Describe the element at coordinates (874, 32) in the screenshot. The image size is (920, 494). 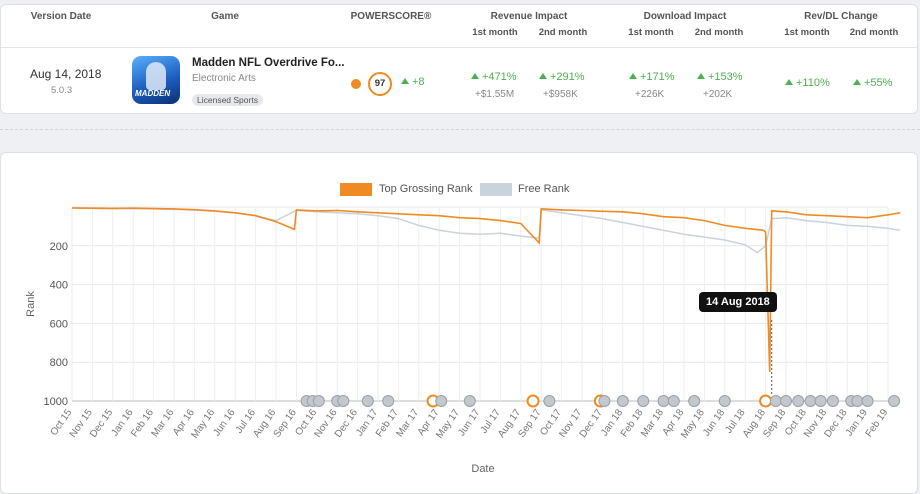
I see `change-second-month-header: 2nd month` at that location.